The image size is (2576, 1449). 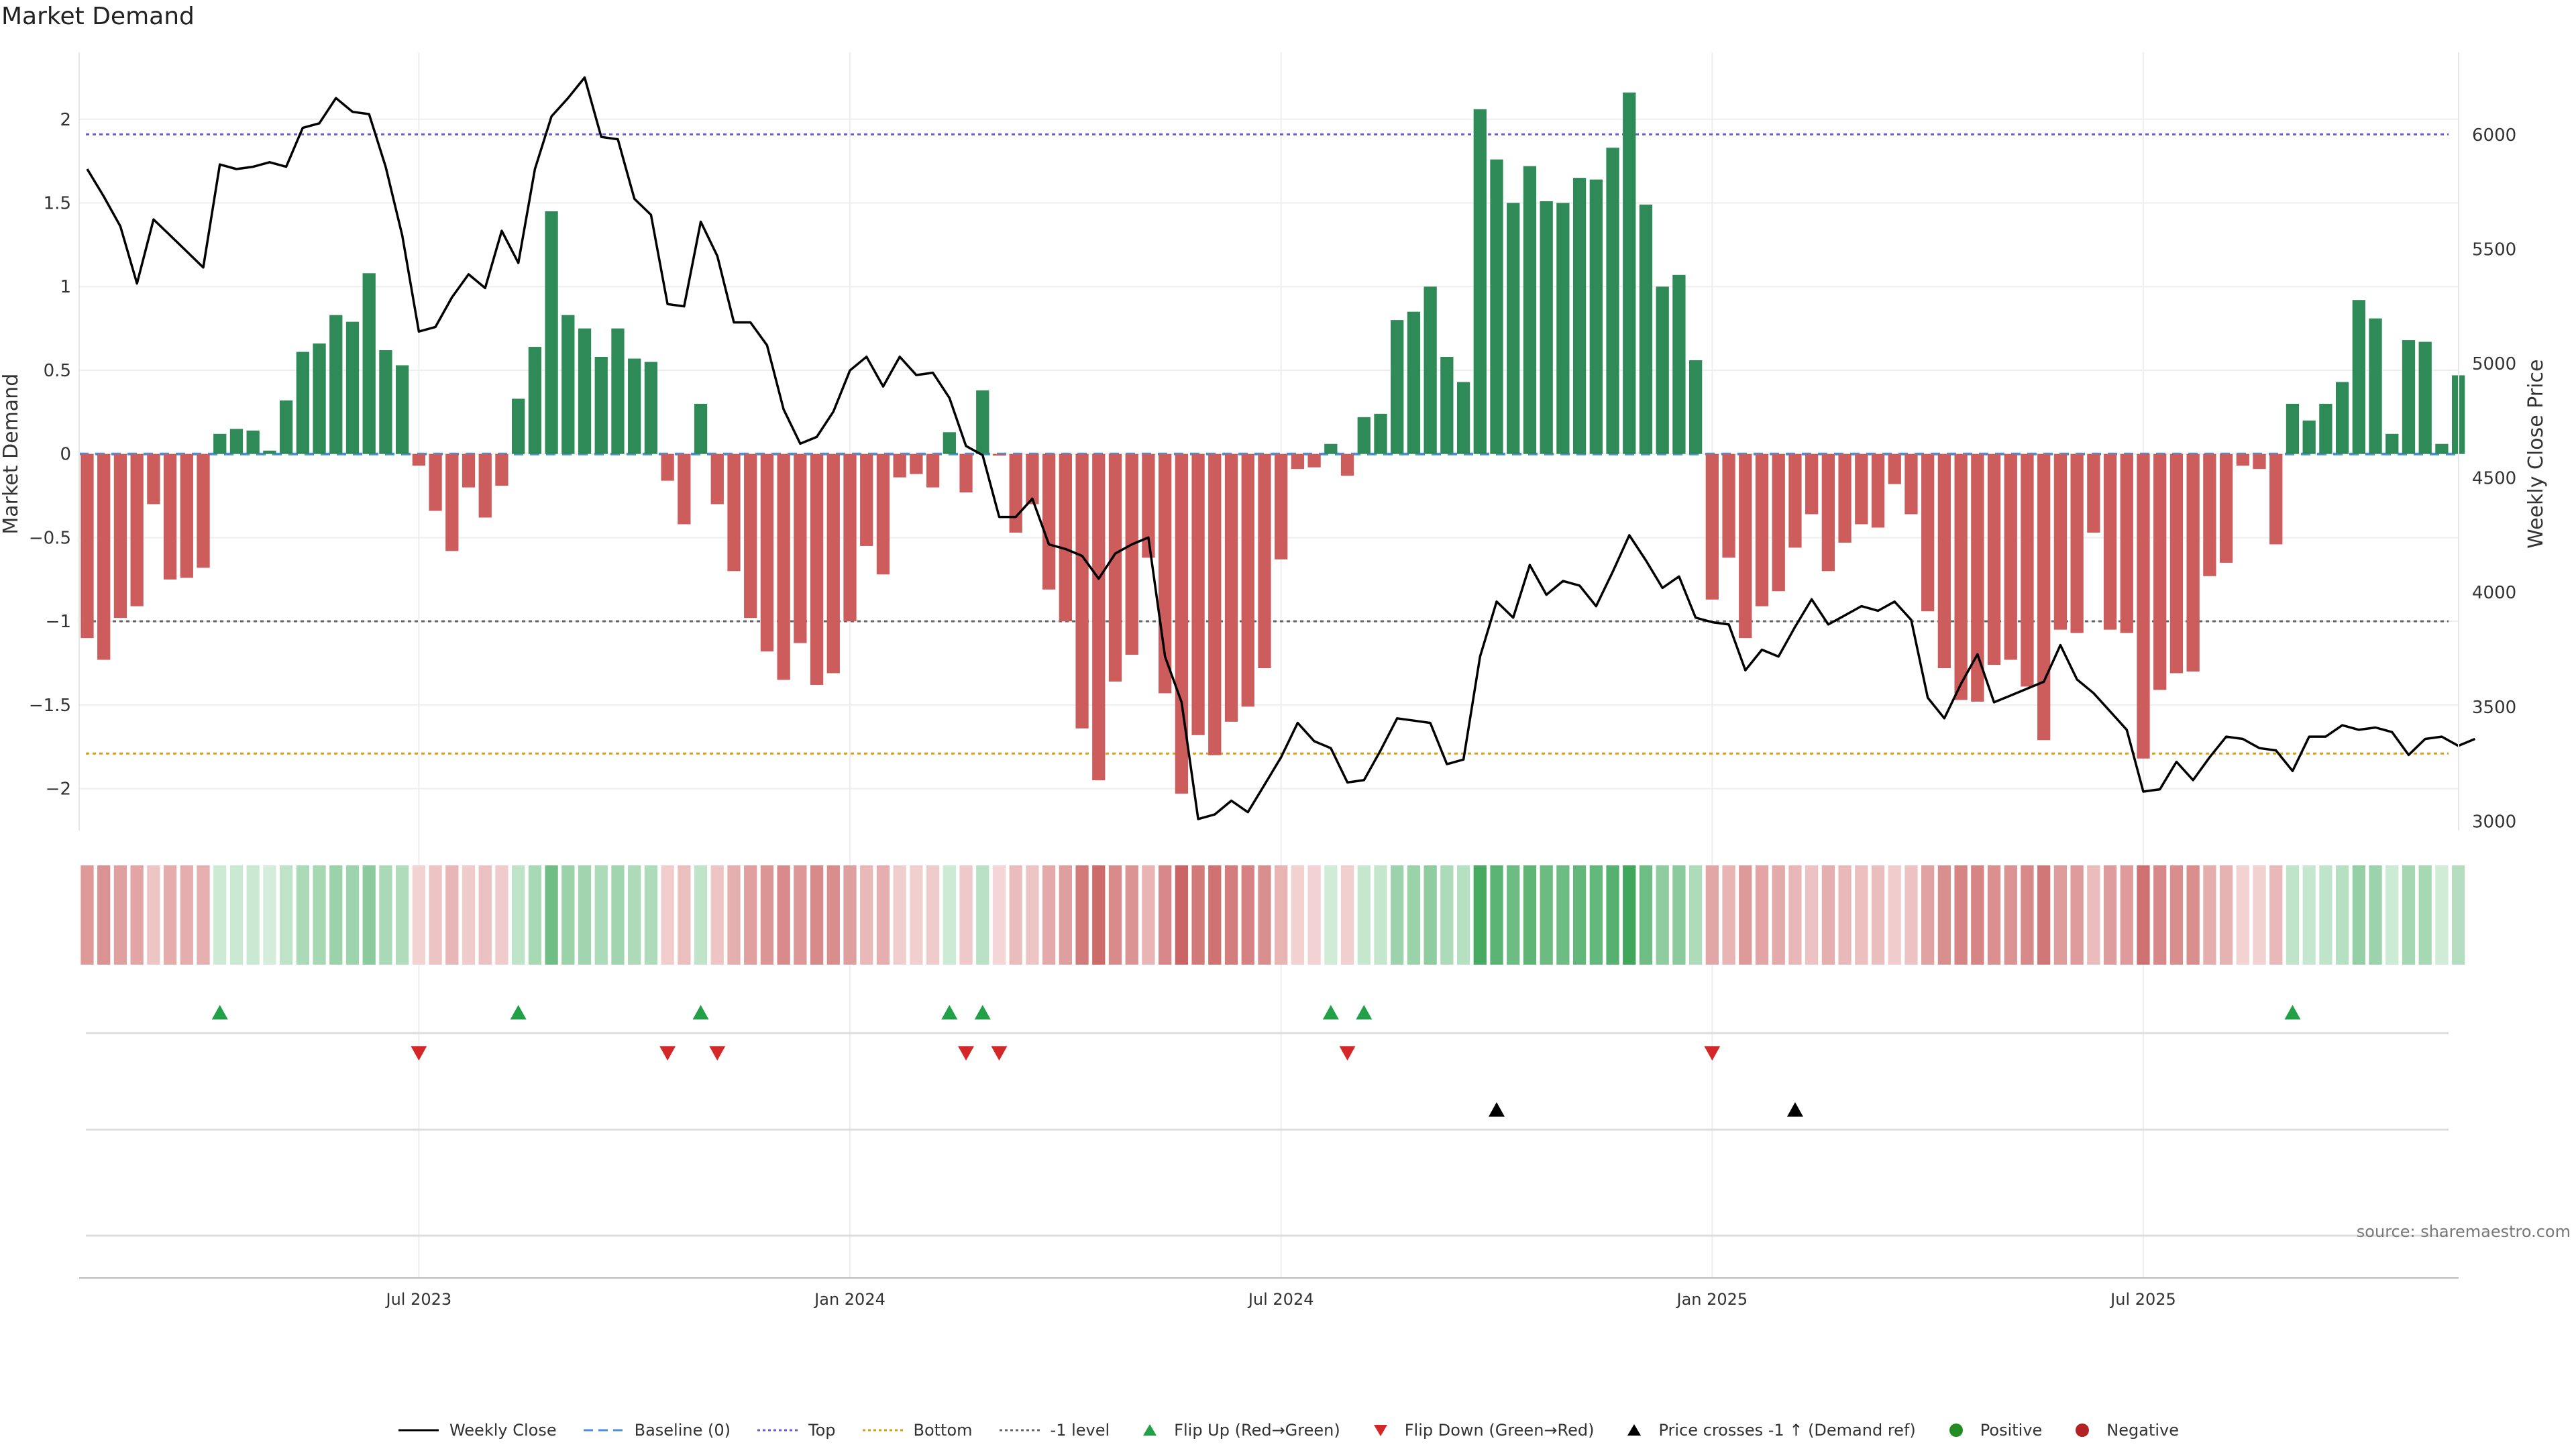 I want to click on y-tick-label: 2, so click(x=65, y=120).